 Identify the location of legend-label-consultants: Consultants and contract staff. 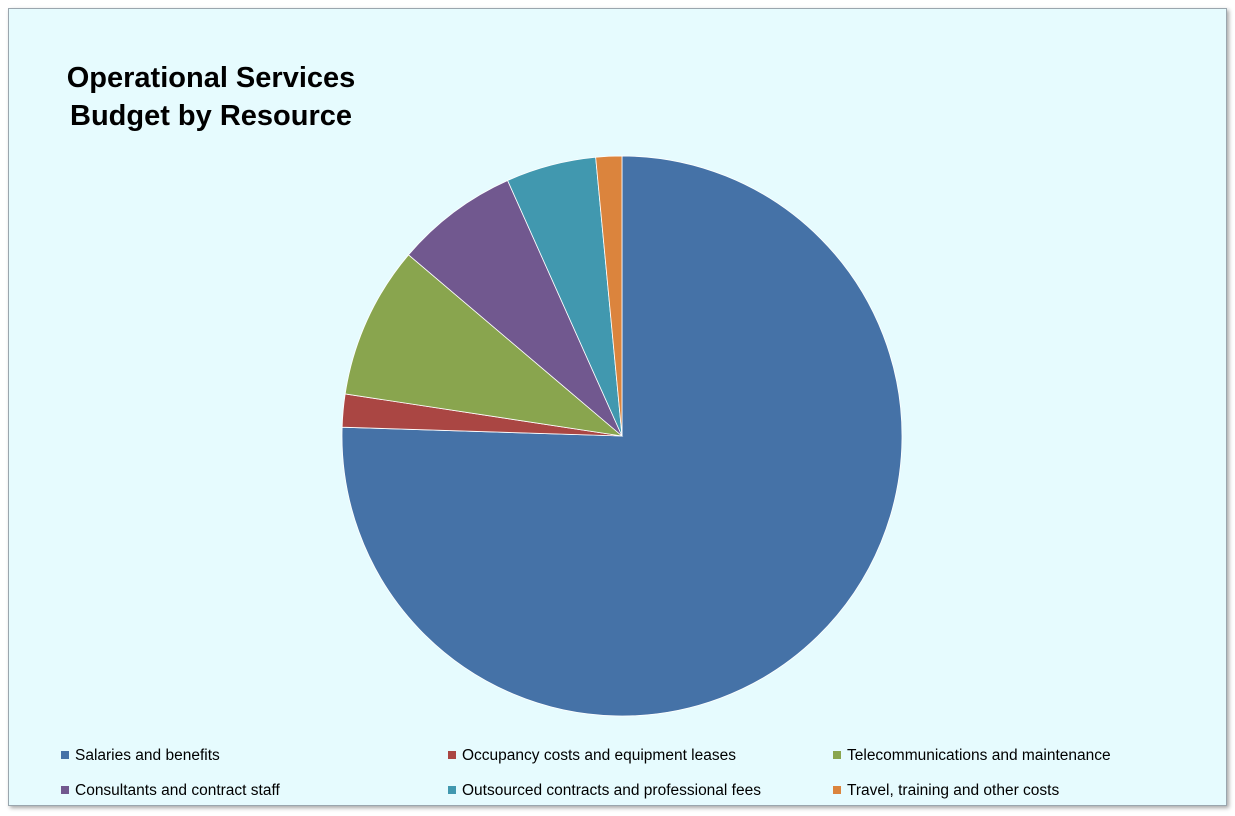
(177, 790).